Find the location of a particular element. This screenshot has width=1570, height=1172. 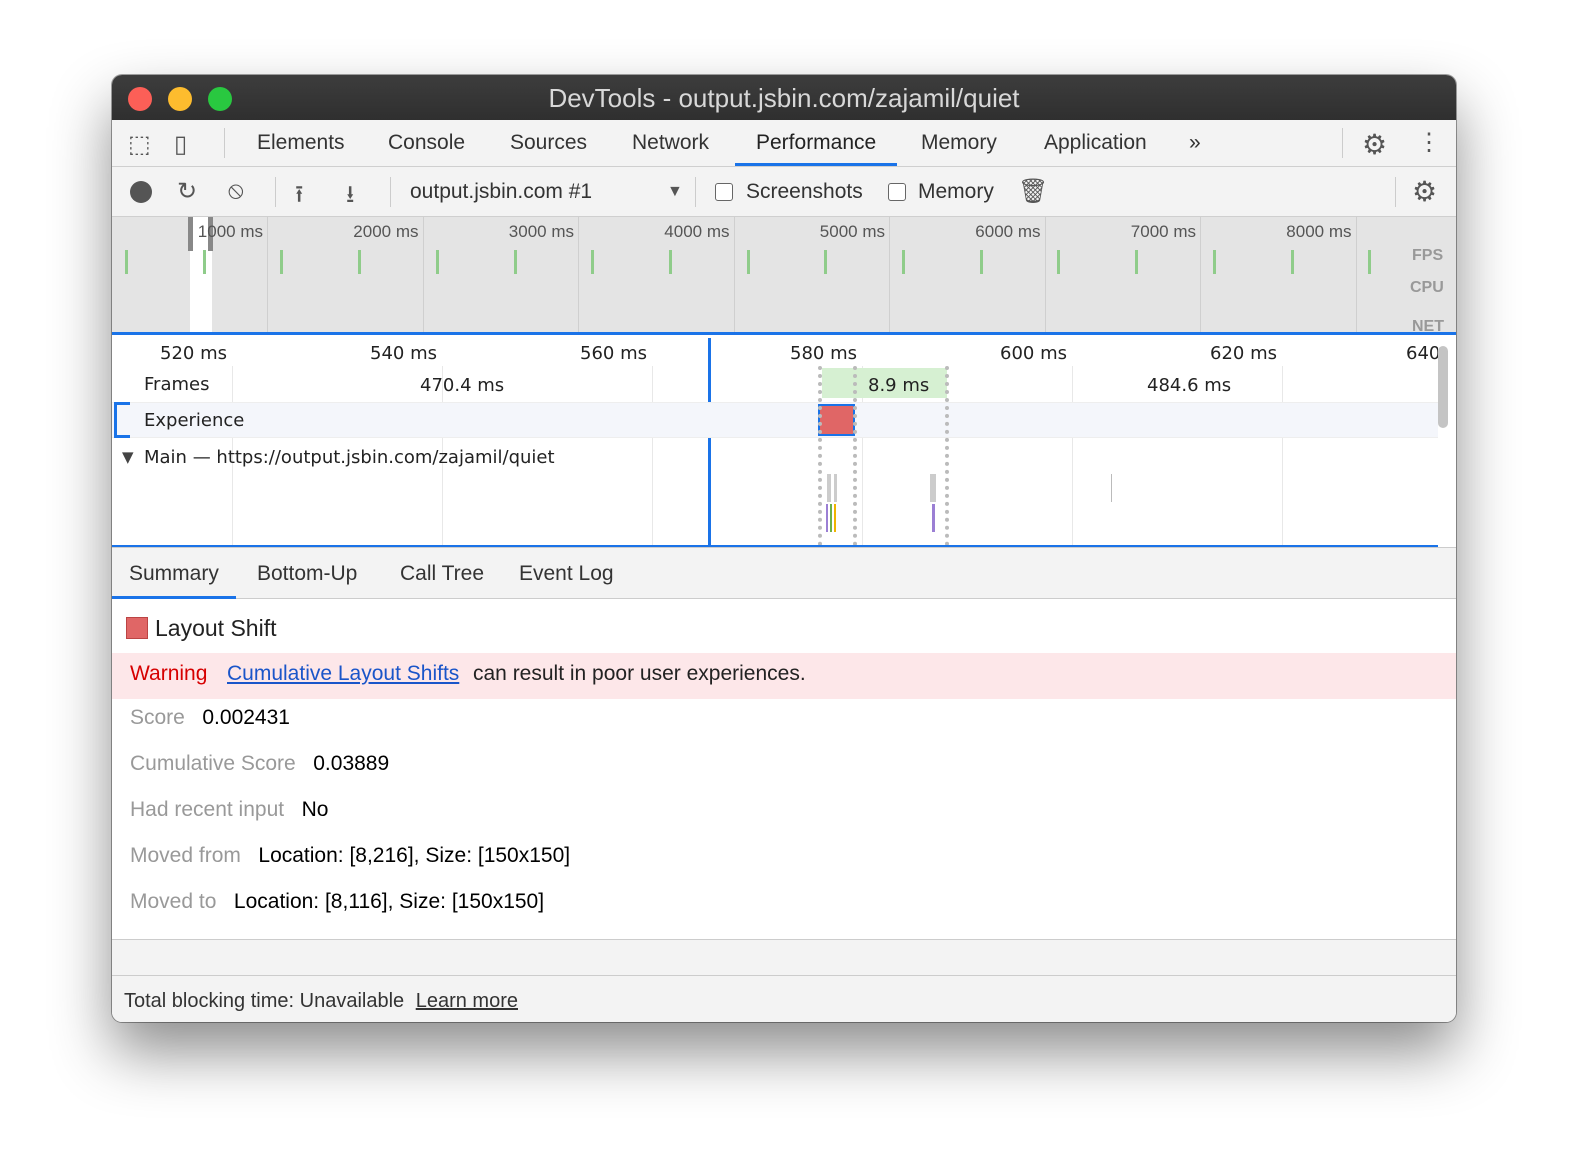

frame-block is located at coordinates (884, 383).